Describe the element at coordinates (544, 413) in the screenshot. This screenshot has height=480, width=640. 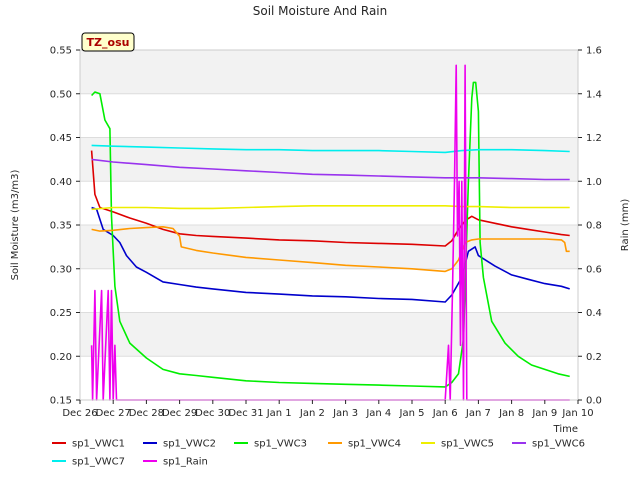
I see `x-tick-label: Jan 9` at that location.